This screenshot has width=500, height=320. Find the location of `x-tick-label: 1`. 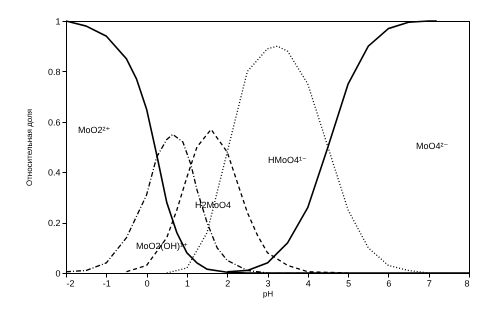

x-tick-label: 1 is located at coordinates (187, 283).